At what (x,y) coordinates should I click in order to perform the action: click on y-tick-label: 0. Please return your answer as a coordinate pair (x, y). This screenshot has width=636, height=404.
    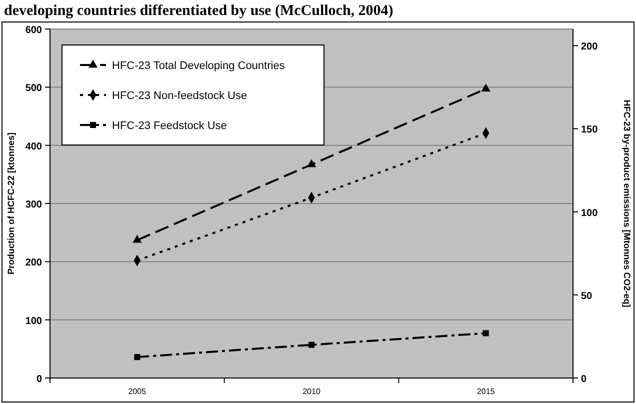
    Looking at the image, I should click on (39, 379).